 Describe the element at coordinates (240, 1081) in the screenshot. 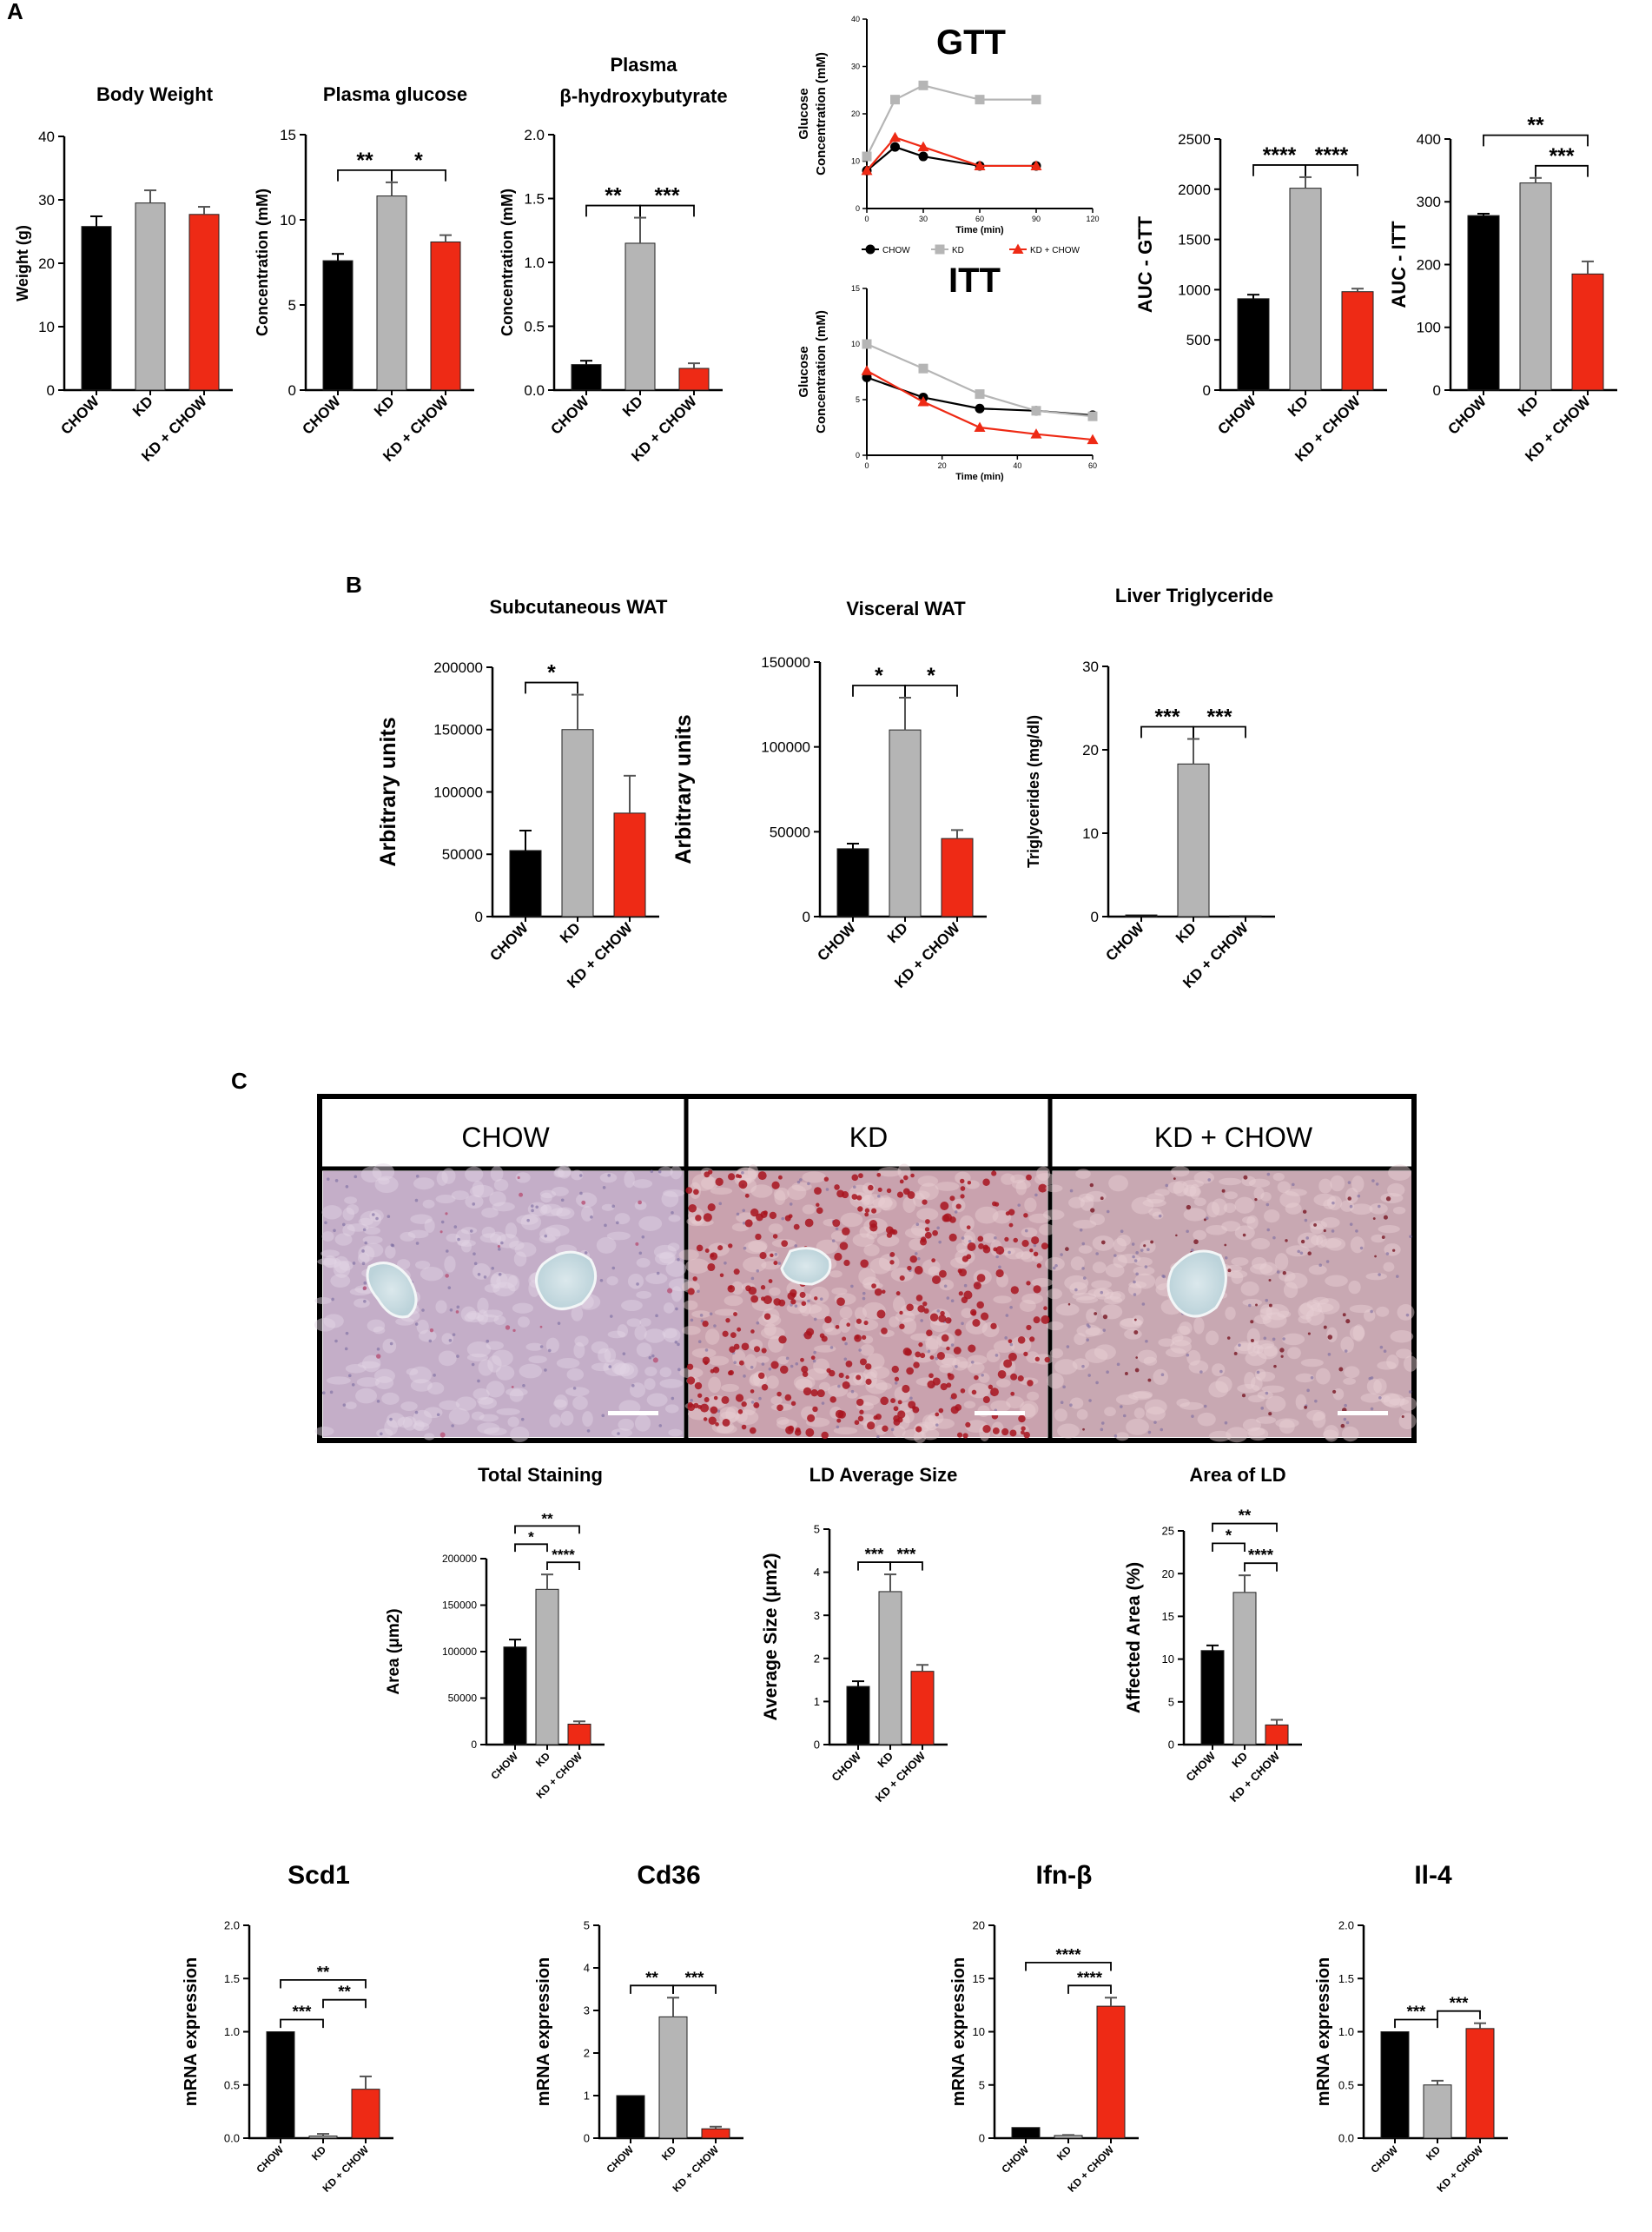

I see `panel-label-c: C` at that location.